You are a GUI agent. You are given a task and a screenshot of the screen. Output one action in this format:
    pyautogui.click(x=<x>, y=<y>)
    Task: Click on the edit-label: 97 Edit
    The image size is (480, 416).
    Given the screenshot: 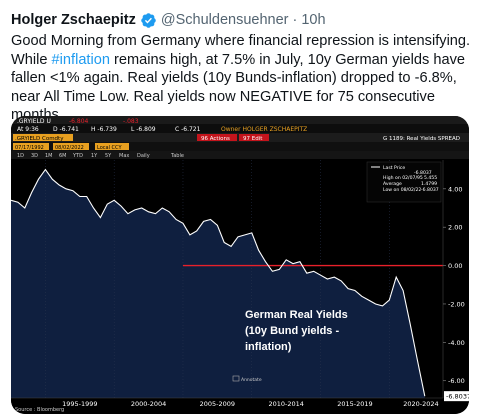 What is the action you would take?
    pyautogui.click(x=253, y=139)
    